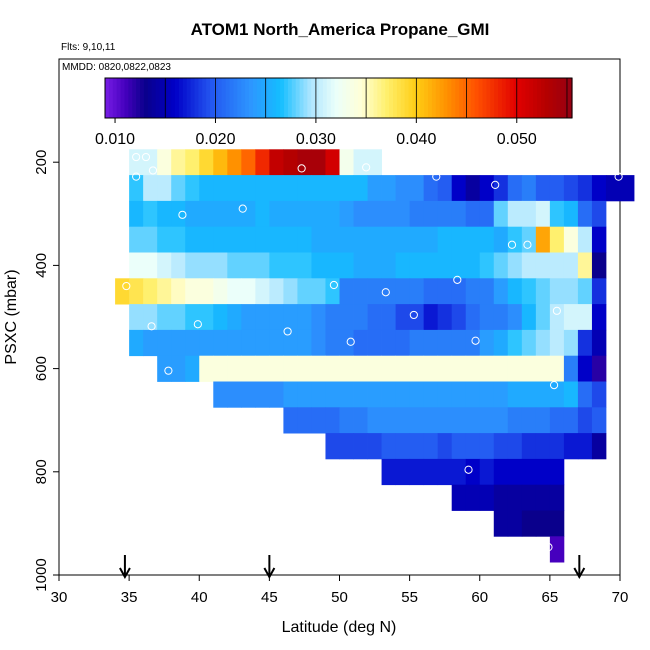 This screenshot has width=650, height=650. I want to click on flights-note: Flts: 9,10,11, so click(88, 47).